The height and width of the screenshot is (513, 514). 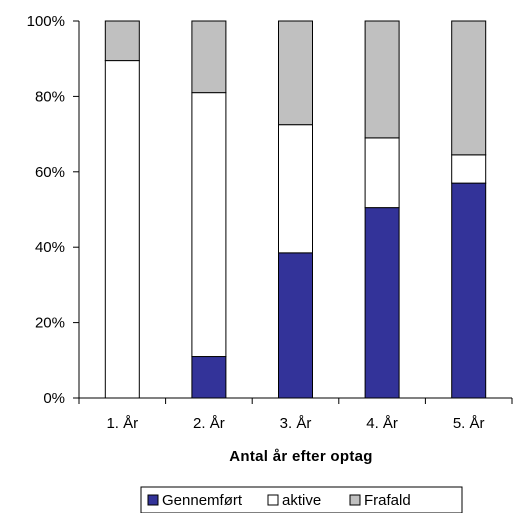 I want to click on y-tick-label: 0%, so click(x=54, y=398).